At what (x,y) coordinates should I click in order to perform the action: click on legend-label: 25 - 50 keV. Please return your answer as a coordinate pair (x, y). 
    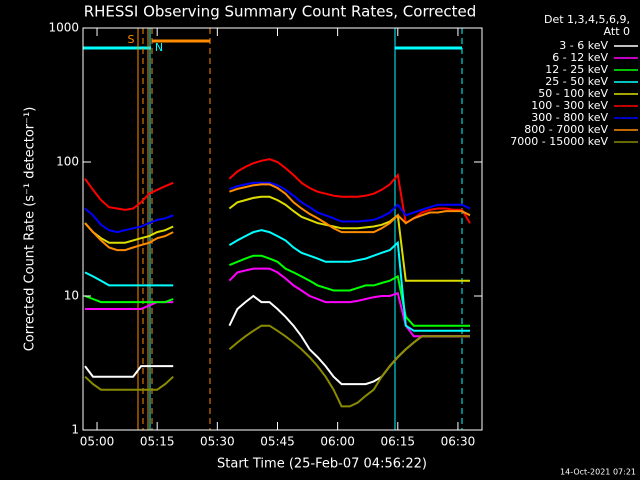
    Looking at the image, I should click on (576, 81).